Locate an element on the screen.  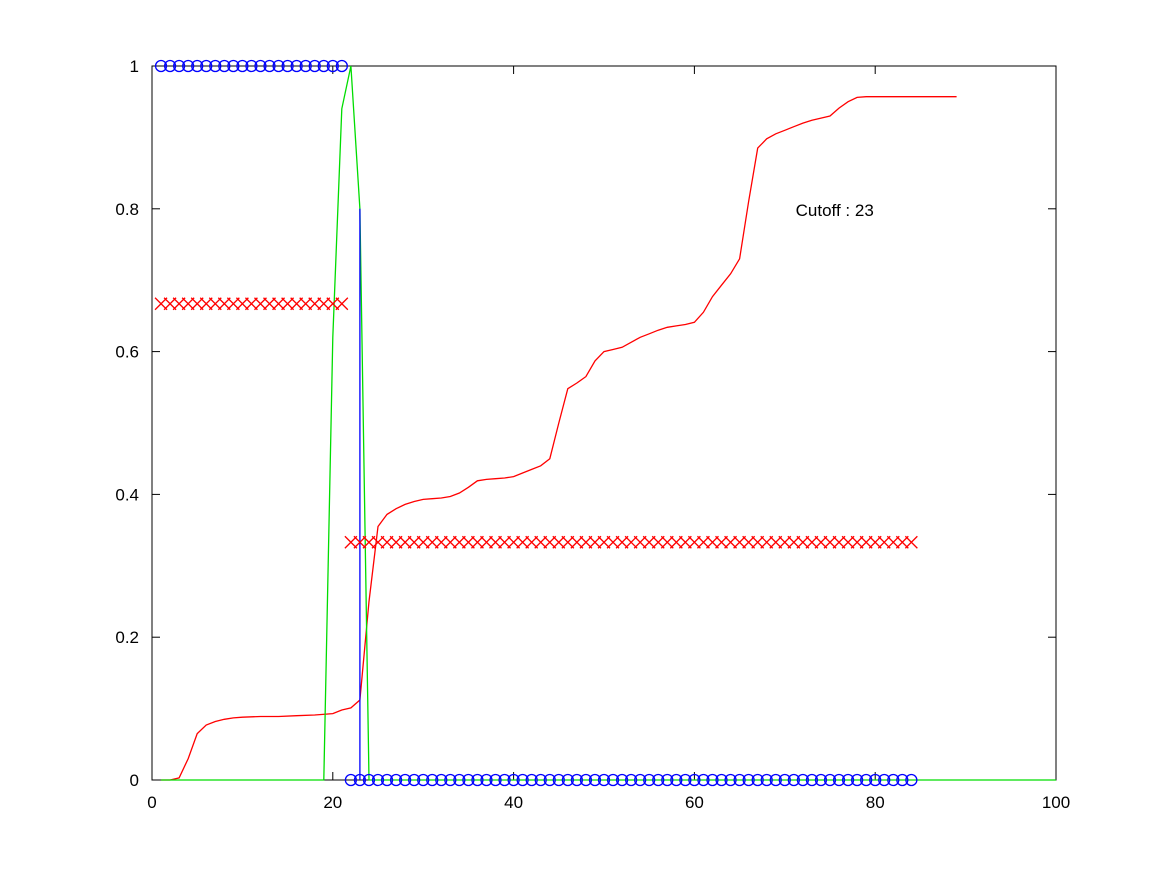
y-tick-label: 0.8 is located at coordinates (127, 209).